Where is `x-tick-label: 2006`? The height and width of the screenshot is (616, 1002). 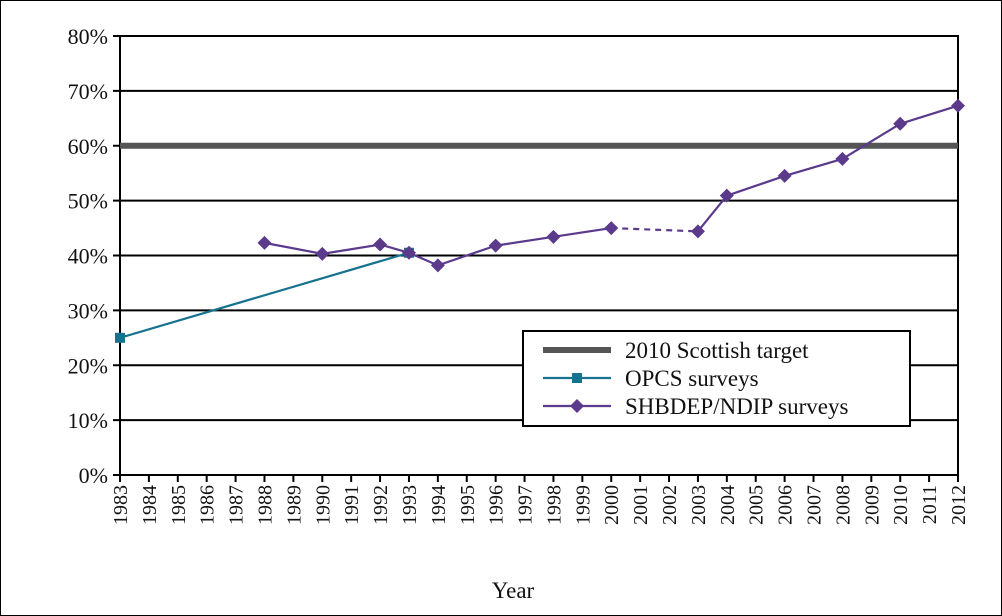
x-tick-label: 2006 is located at coordinates (786, 505).